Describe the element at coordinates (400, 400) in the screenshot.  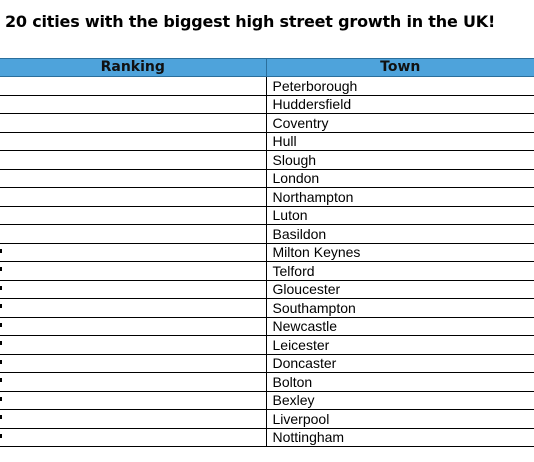
I see `town-cell: Bexley` at that location.